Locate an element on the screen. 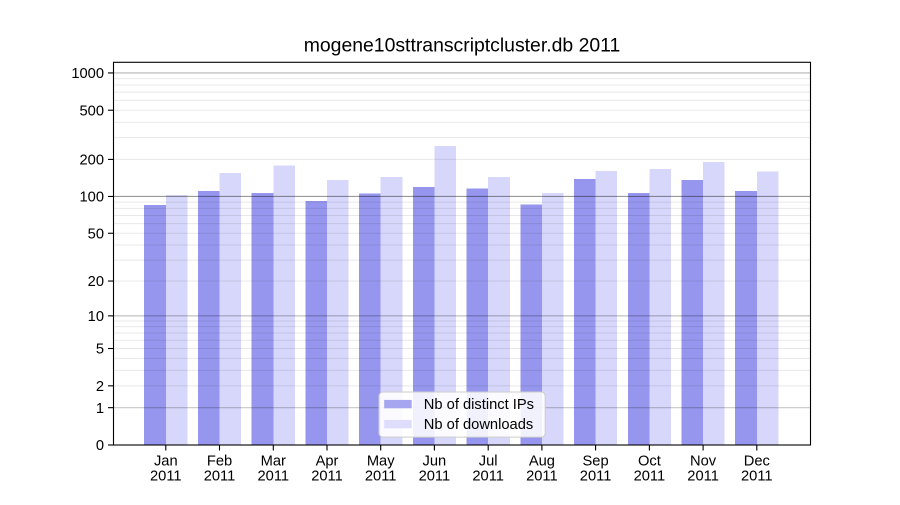 The height and width of the screenshot is (505, 900). svg-text: 100 is located at coordinates (91, 198).